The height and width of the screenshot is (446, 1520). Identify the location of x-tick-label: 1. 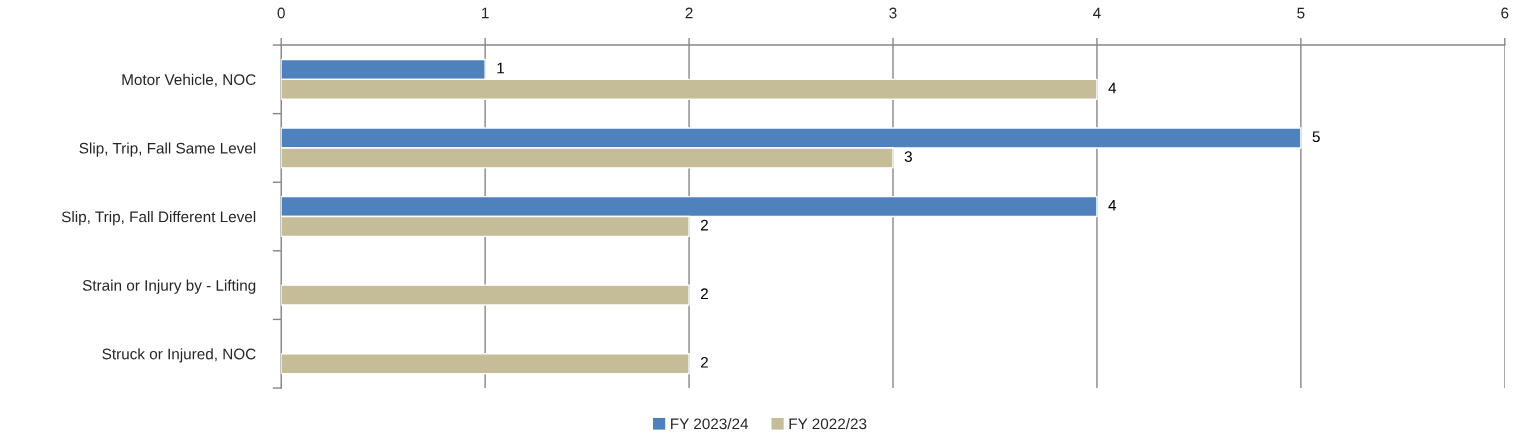
(485, 13).